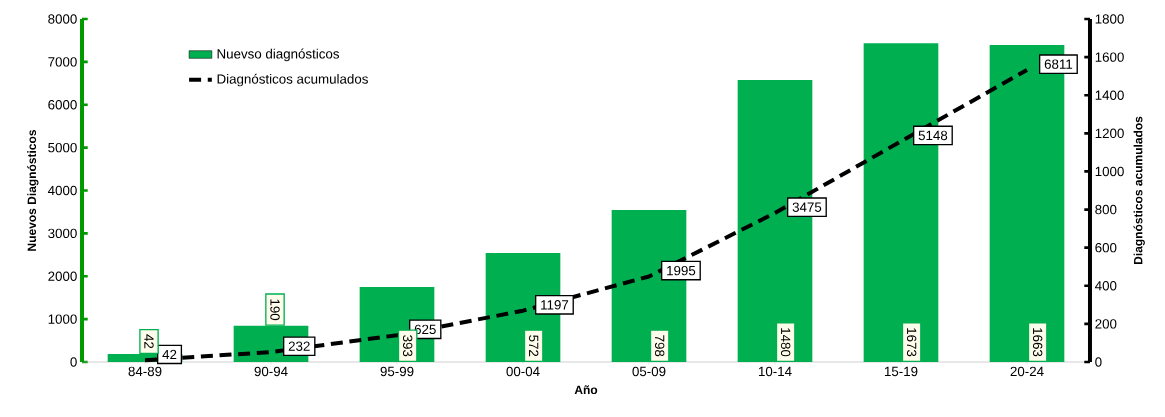 This screenshot has width=1165, height=417. I want to click on data-label: 6811, so click(1058, 64).